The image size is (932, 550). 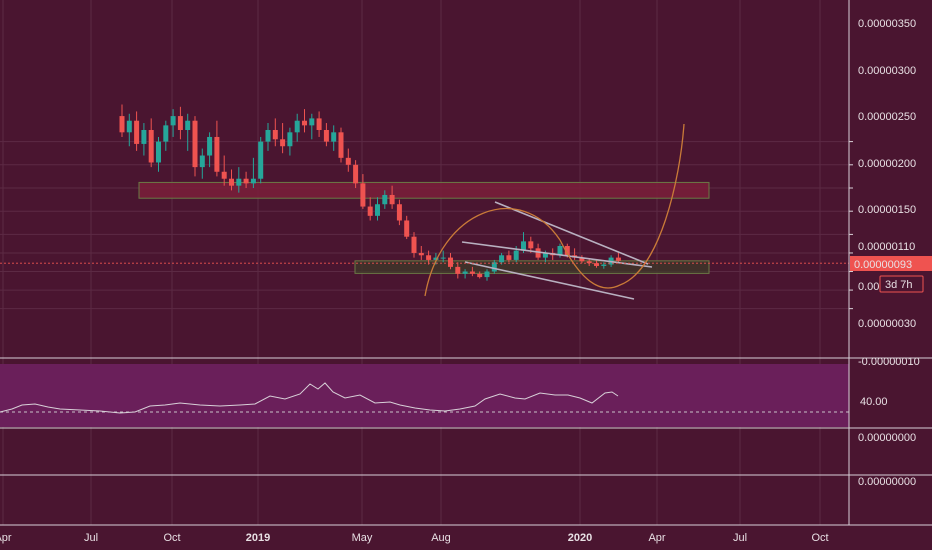 What do you see at coordinates (887, 117) in the screenshot?
I see `price-axis-label: 0.00000250` at bounding box center [887, 117].